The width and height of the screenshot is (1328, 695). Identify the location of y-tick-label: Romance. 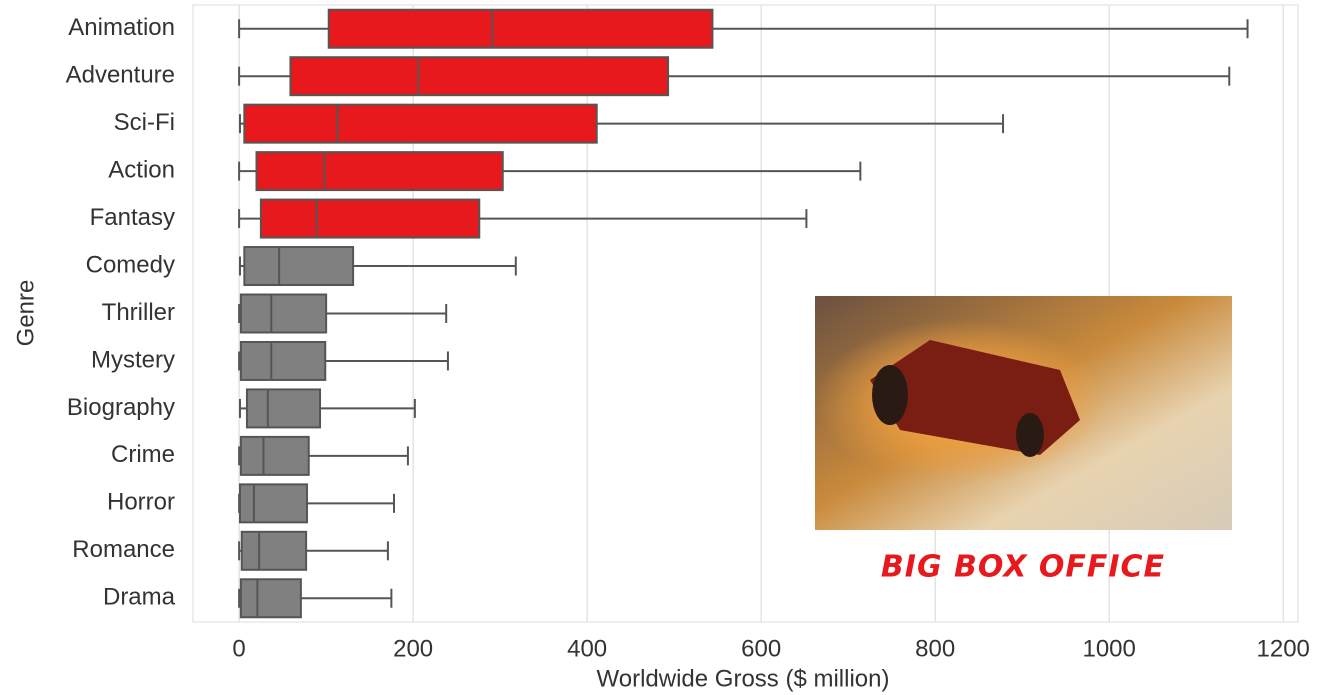
(123, 549).